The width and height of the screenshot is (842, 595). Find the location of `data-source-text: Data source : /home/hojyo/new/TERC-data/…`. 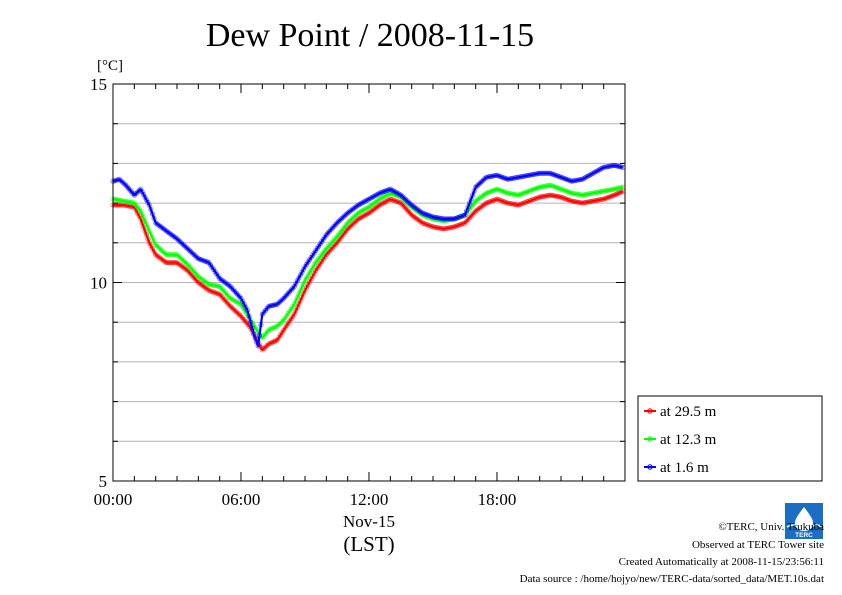

data-source-text: Data source : /home/hojyo/new/TERC-data/… is located at coordinates (671, 579).